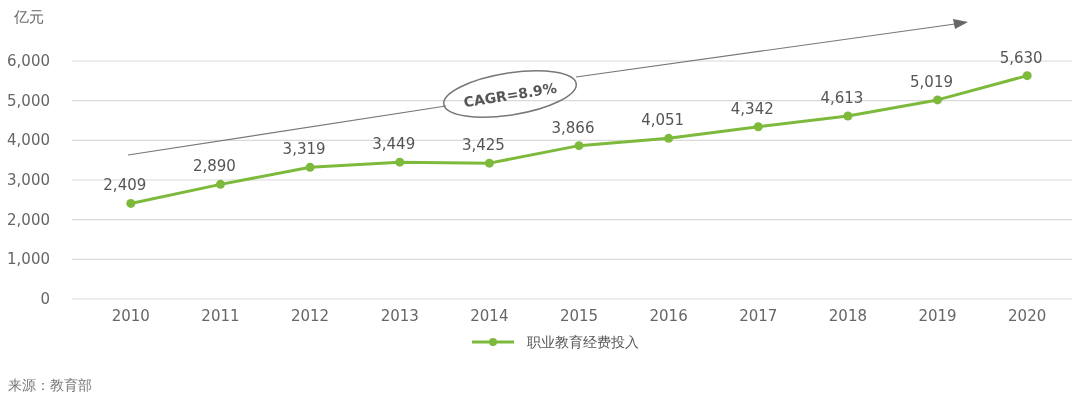  Describe the element at coordinates (579, 316) in the screenshot. I see `x-tick-label: 2015` at that location.